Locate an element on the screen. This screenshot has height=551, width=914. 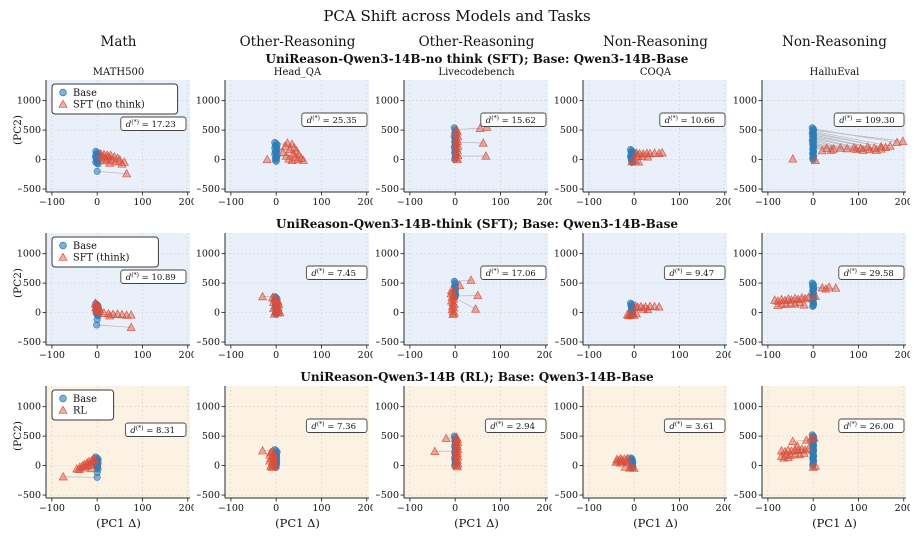
distance-annotation: d(*) = 8.31 is located at coordinates (155, 429).